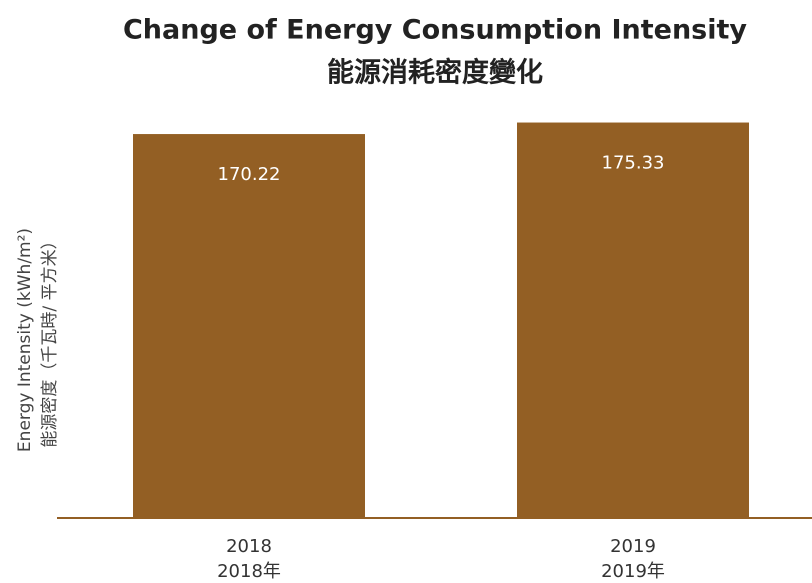 This screenshot has width=812, height=583. Describe the element at coordinates (50, 339) in the screenshot. I see `y-axis-label: 能源密度（千瓦時/ 平方米）` at that location.